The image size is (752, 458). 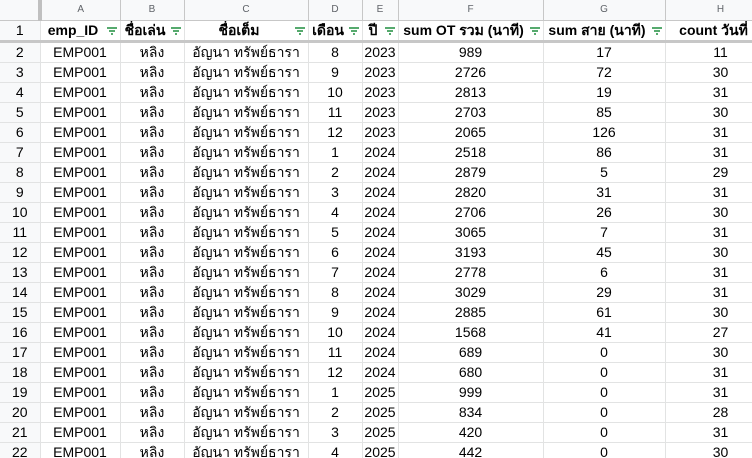 What do you see at coordinates (708, 172) in the screenshot?
I see `cell-count-days: 29` at bounding box center [708, 172].